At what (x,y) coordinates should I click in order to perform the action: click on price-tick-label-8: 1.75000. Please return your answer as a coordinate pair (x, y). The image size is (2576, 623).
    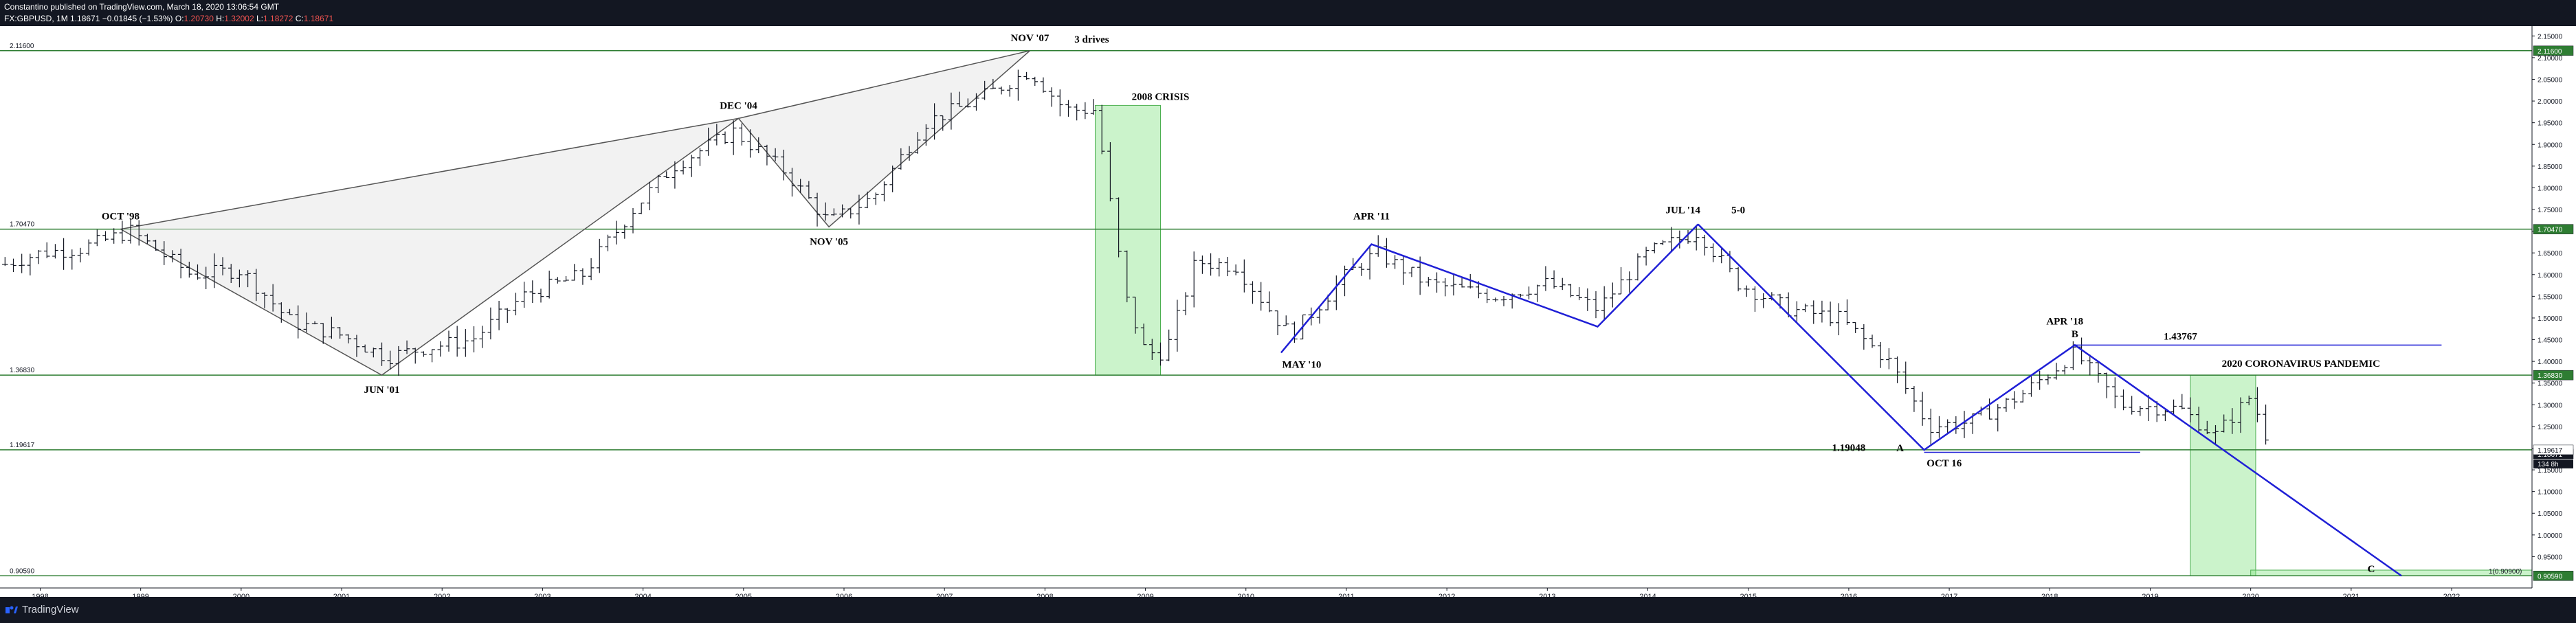
    Looking at the image, I should click on (2550, 210).